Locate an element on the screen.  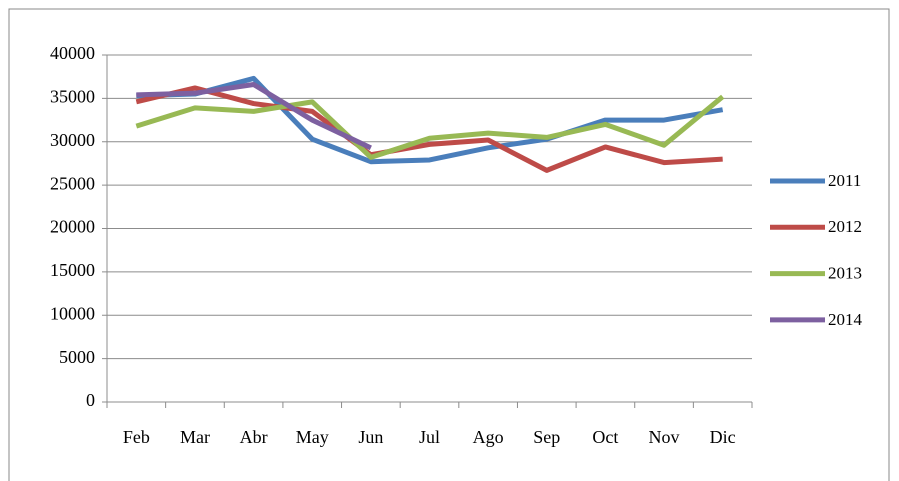
x-tick-label: Abr is located at coordinates (254, 437).